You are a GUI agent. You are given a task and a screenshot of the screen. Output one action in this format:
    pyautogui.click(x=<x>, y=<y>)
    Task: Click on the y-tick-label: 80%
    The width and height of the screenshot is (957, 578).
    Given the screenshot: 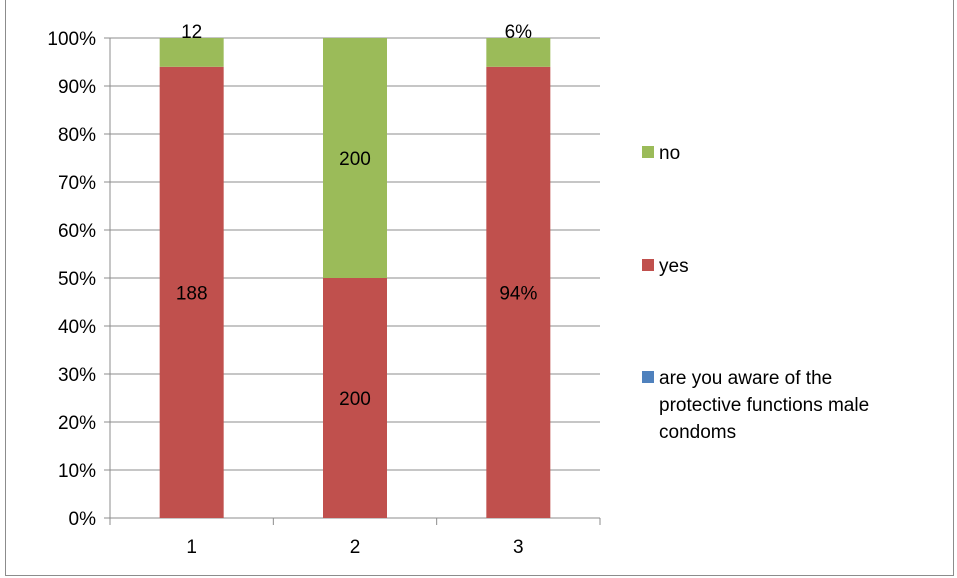 What is the action you would take?
    pyautogui.click(x=77, y=135)
    